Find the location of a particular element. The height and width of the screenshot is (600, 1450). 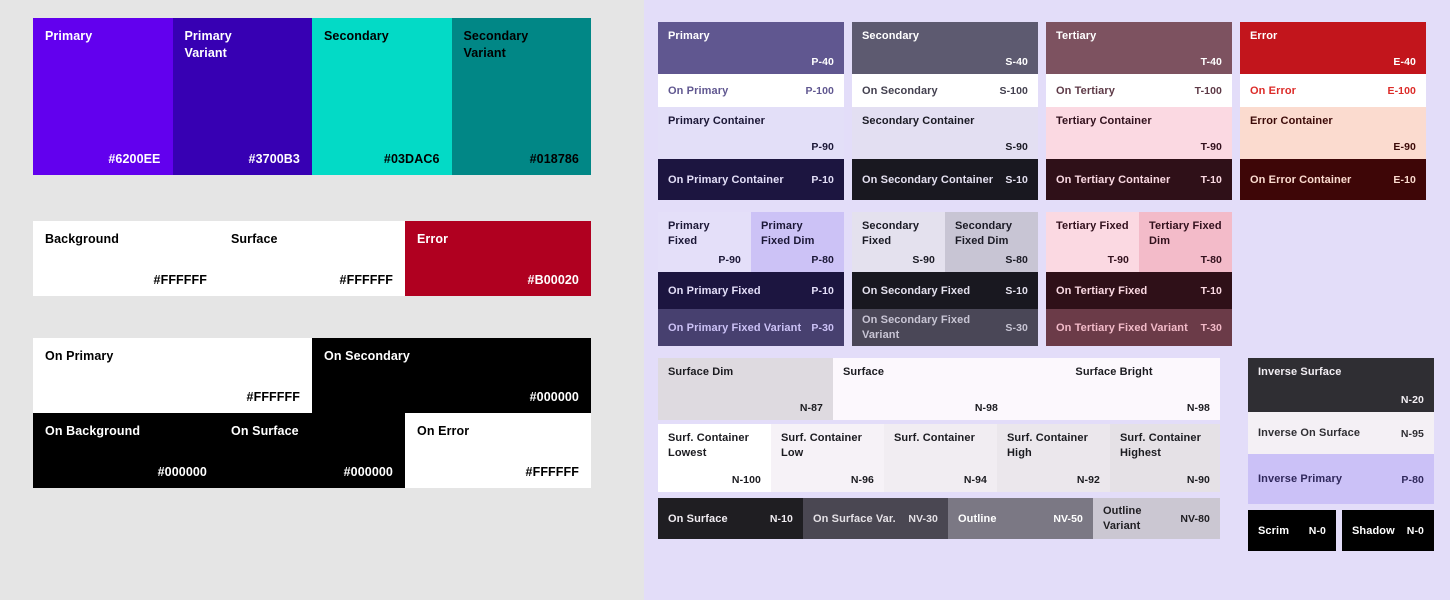

token-swatch-on-secondary-container: On Secondary Container S-10 is located at coordinates (945, 179).